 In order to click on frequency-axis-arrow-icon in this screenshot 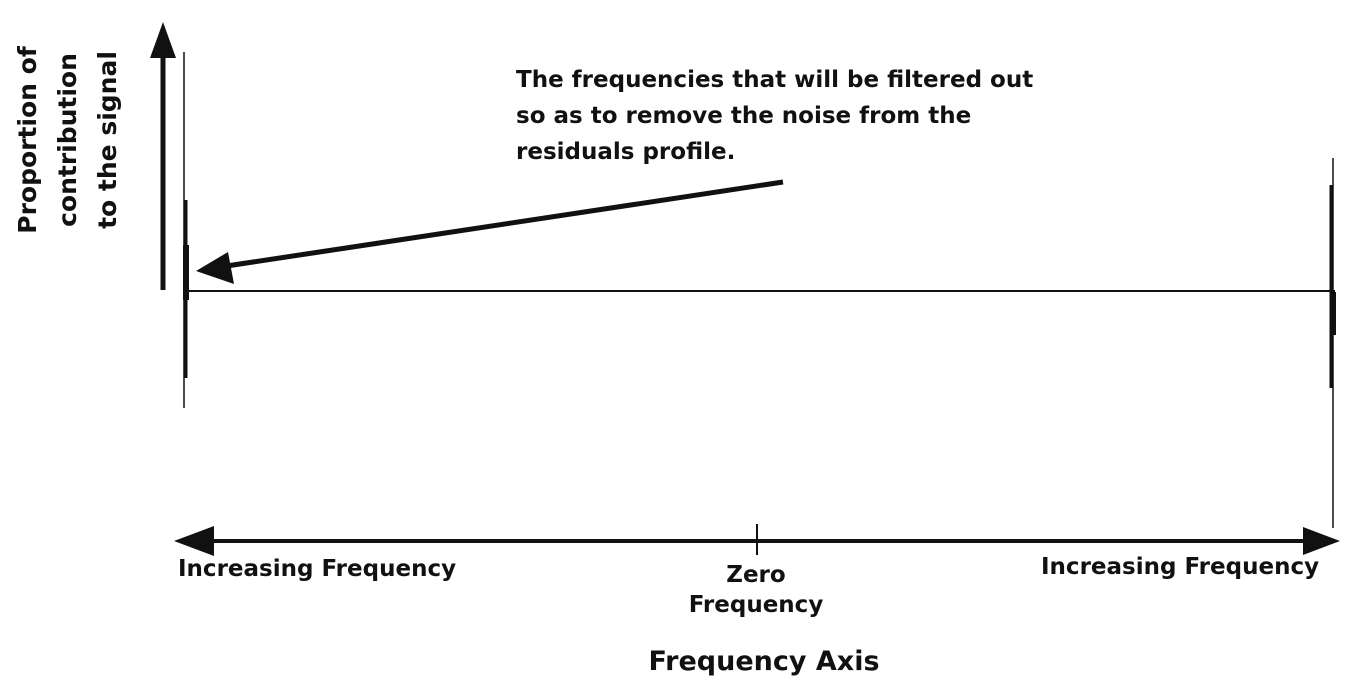, I will do `click(757, 540)`.